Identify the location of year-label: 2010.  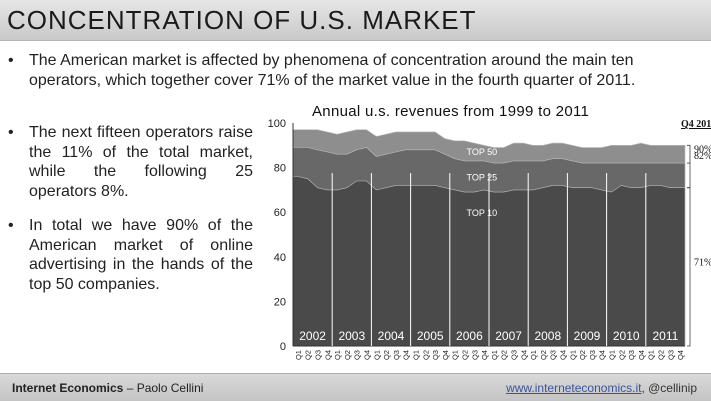
(626, 336).